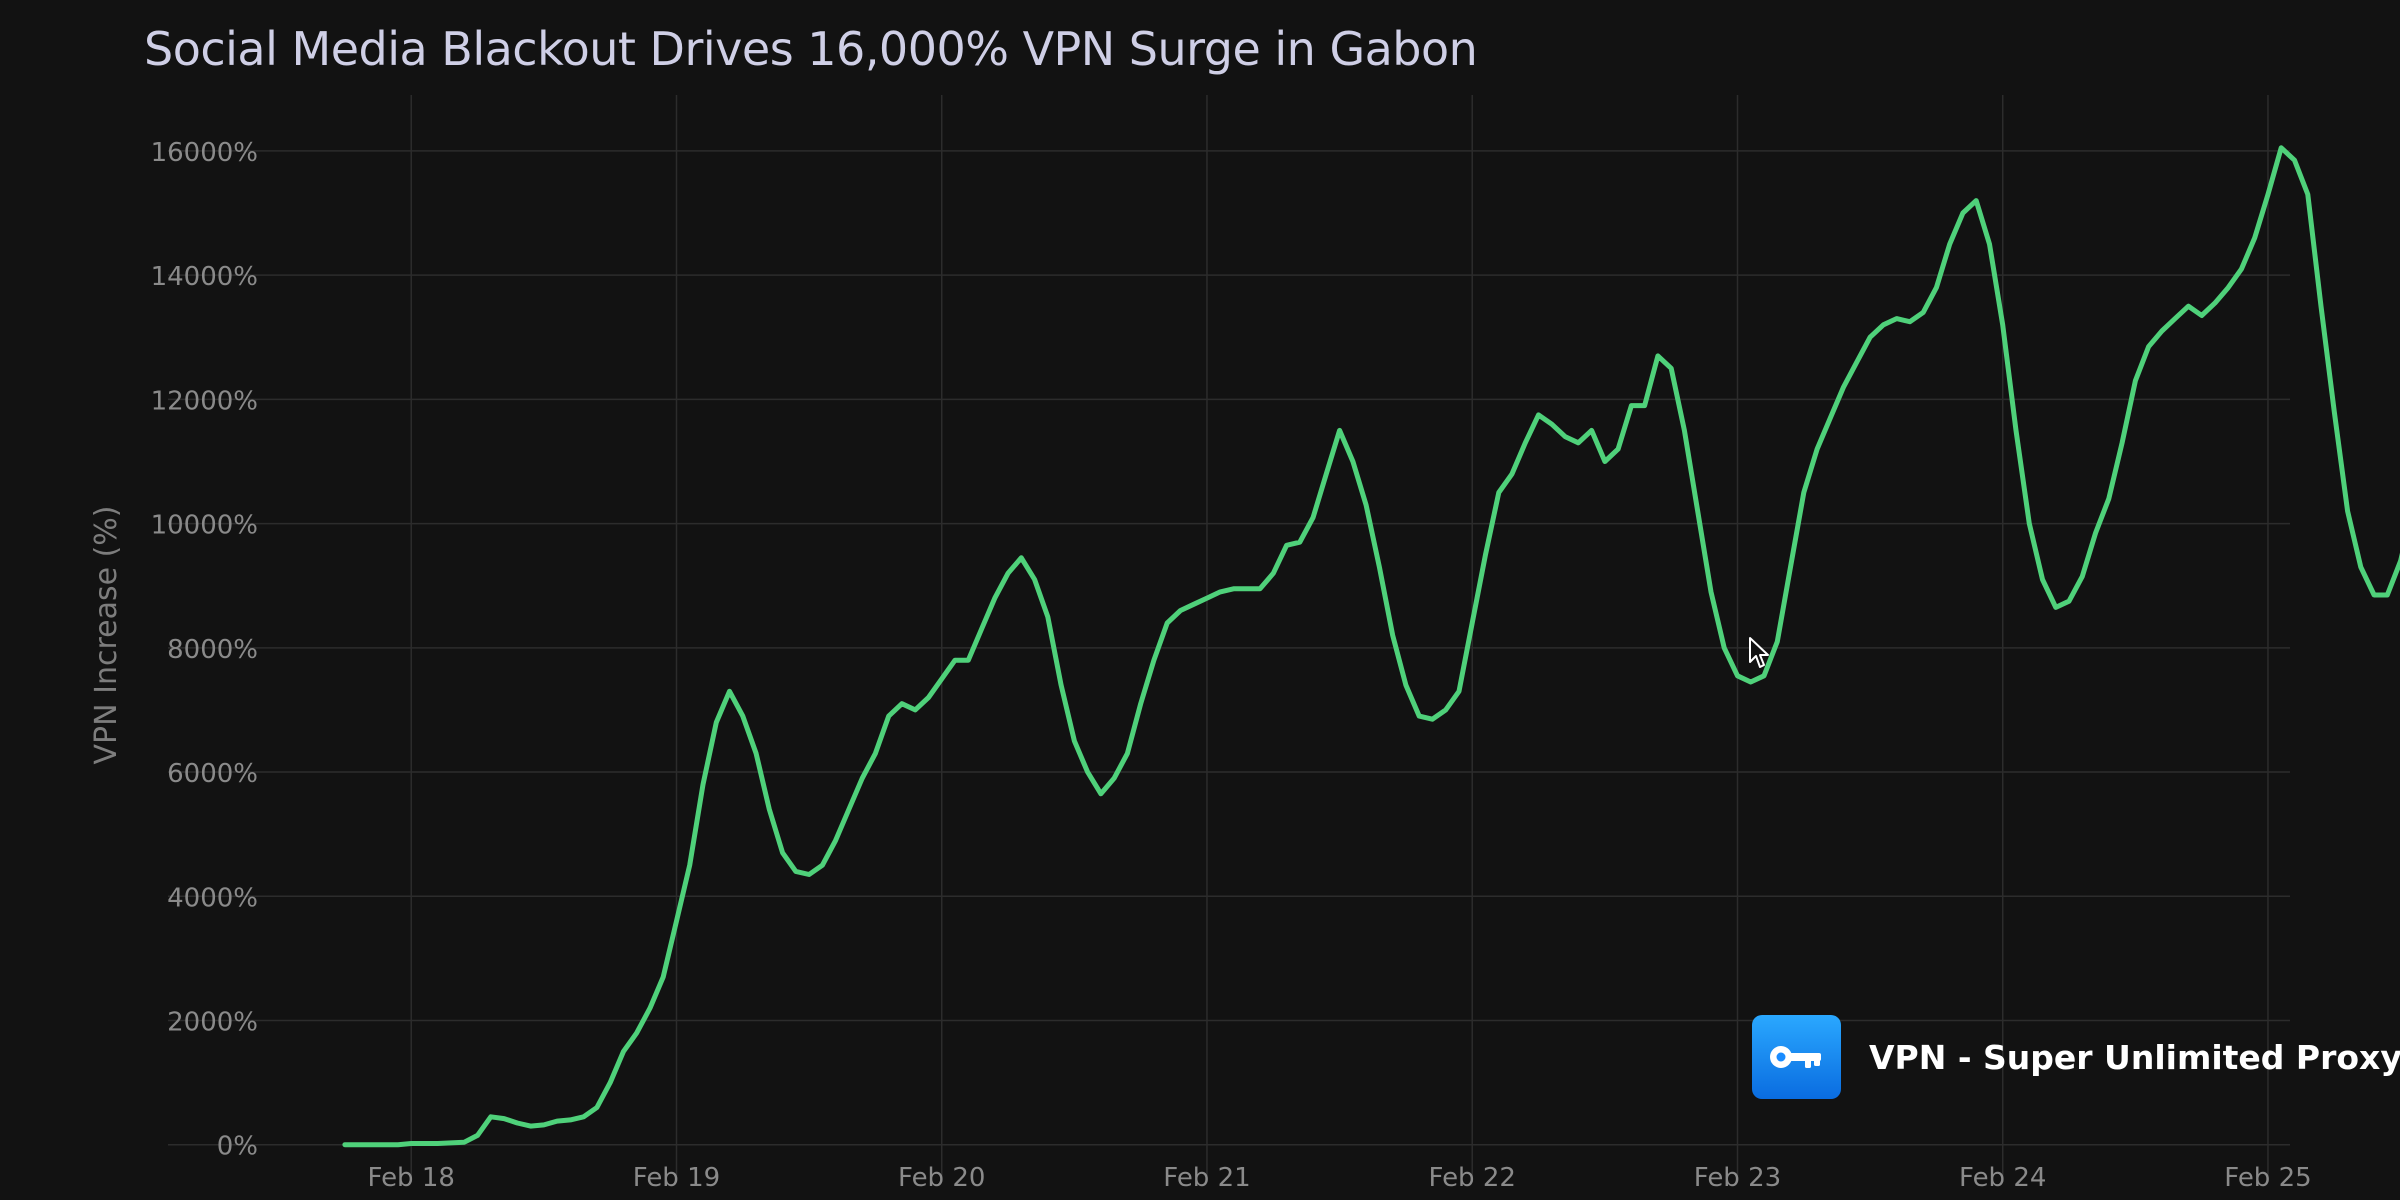 The width and height of the screenshot is (2400, 1200). Describe the element at coordinates (2134, 1057) in the screenshot. I see `brand-name: VPN - Super Unlimited Proxy` at that location.